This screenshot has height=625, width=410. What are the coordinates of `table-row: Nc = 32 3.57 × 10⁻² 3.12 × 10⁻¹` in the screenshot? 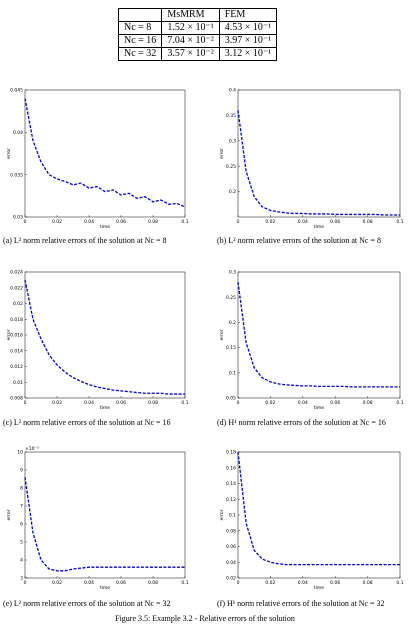 It's located at (197, 54).